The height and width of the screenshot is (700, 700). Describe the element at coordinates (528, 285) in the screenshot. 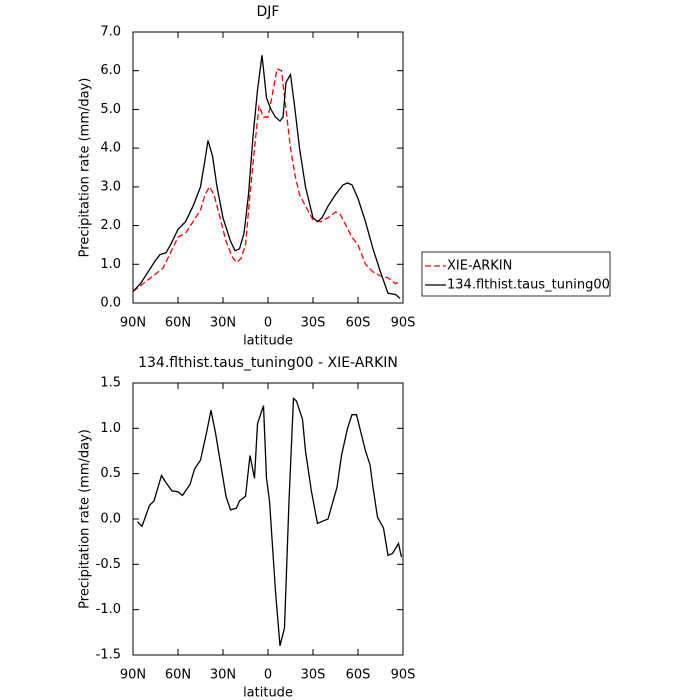

I see `legend-label: 134.flthist.taus_tuning00` at that location.